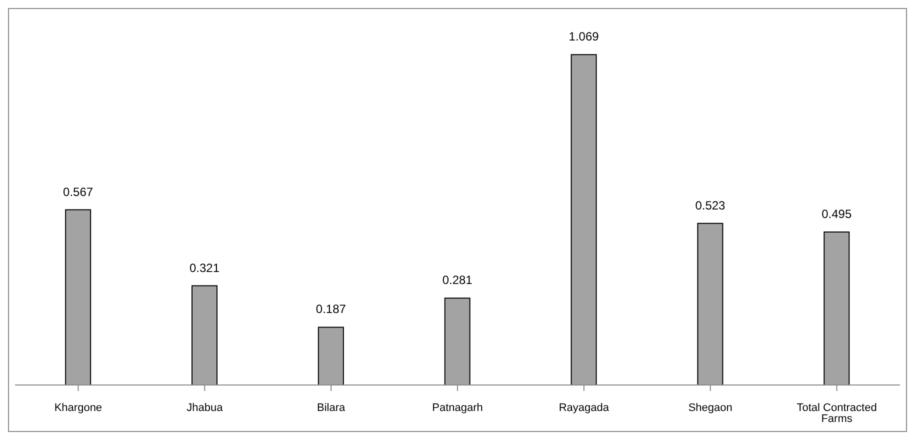  I want to click on data-label: 0.187, so click(331, 309).